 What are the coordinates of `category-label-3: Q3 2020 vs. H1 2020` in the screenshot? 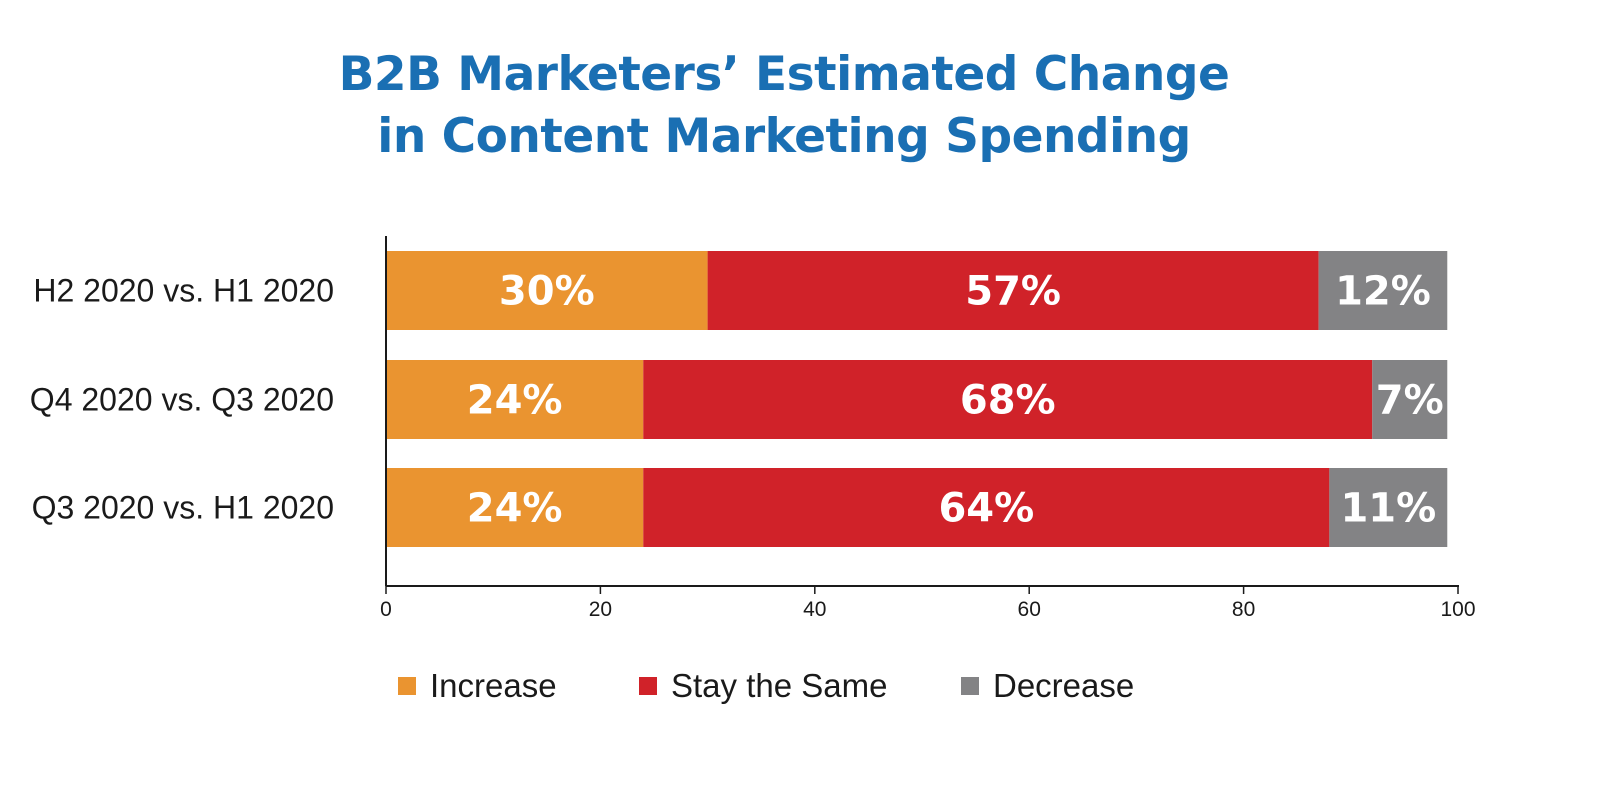 It's located at (183, 508).